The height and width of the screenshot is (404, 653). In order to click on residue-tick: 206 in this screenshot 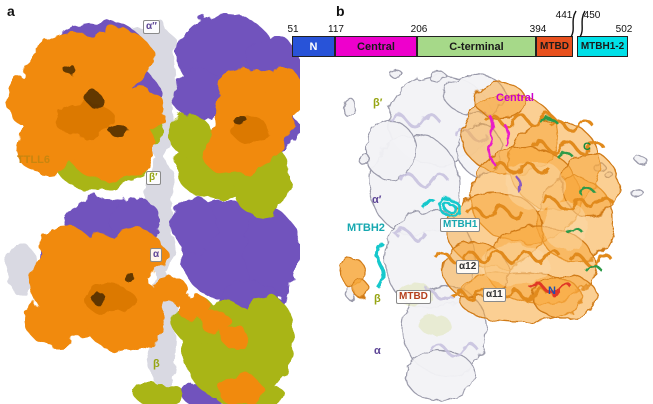, I will do `click(419, 29)`.